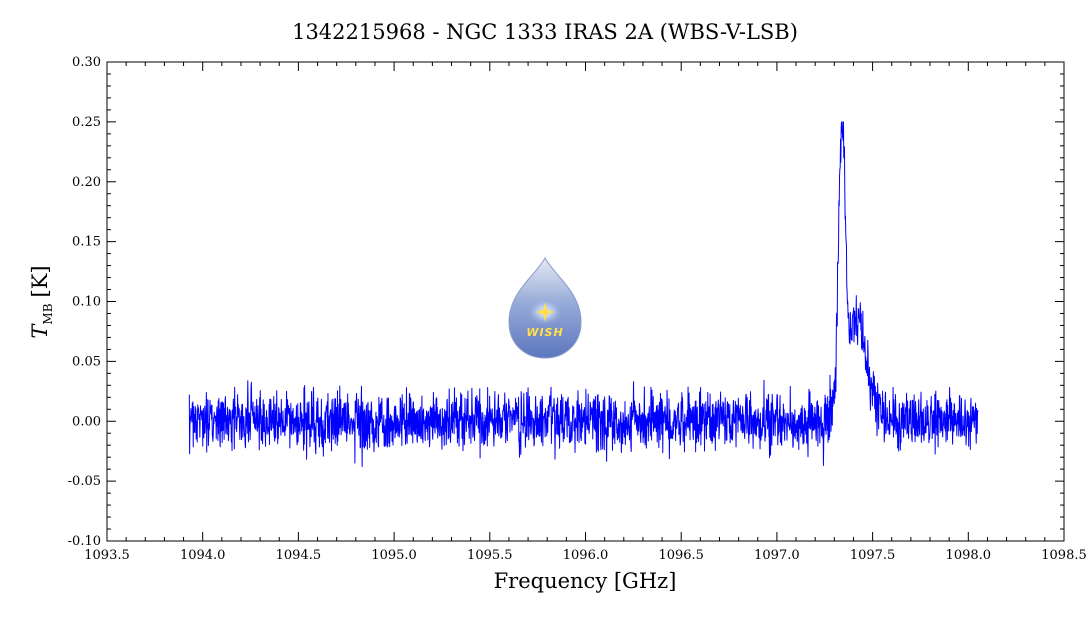 The width and height of the screenshot is (1090, 618). I want to click on y-tick-label: 0.15, so click(86, 242).